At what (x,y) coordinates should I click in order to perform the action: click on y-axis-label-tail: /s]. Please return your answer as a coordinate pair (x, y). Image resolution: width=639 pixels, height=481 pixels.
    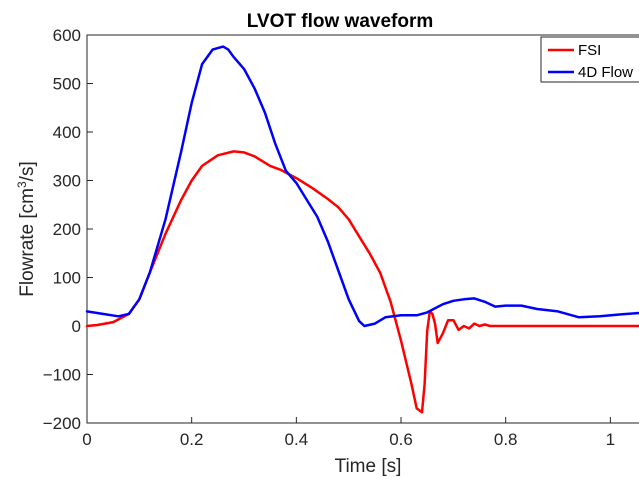
    Looking at the image, I should click on (27, 171).